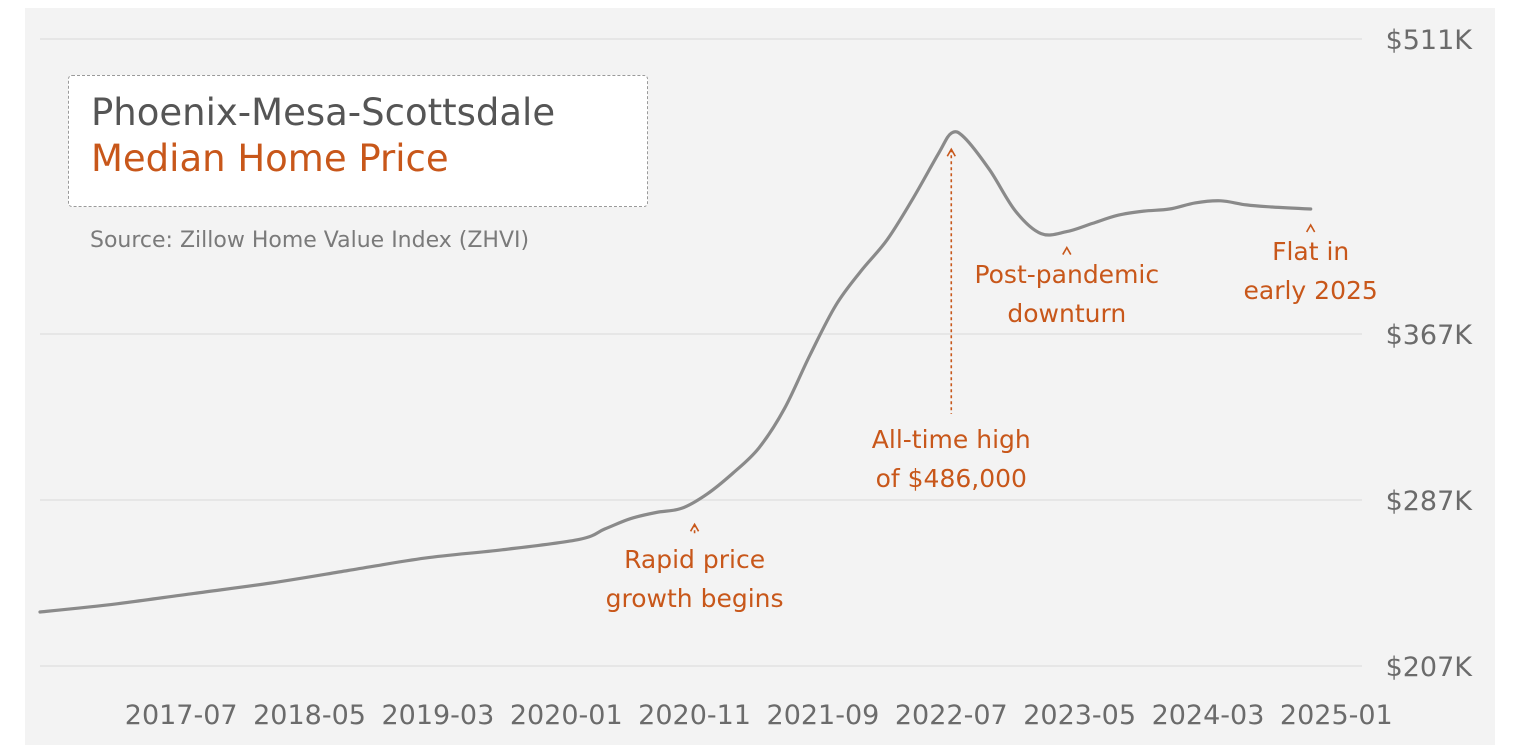 The image size is (1520, 750). I want to click on annotation: Rapid price growth begins, so click(695, 567).